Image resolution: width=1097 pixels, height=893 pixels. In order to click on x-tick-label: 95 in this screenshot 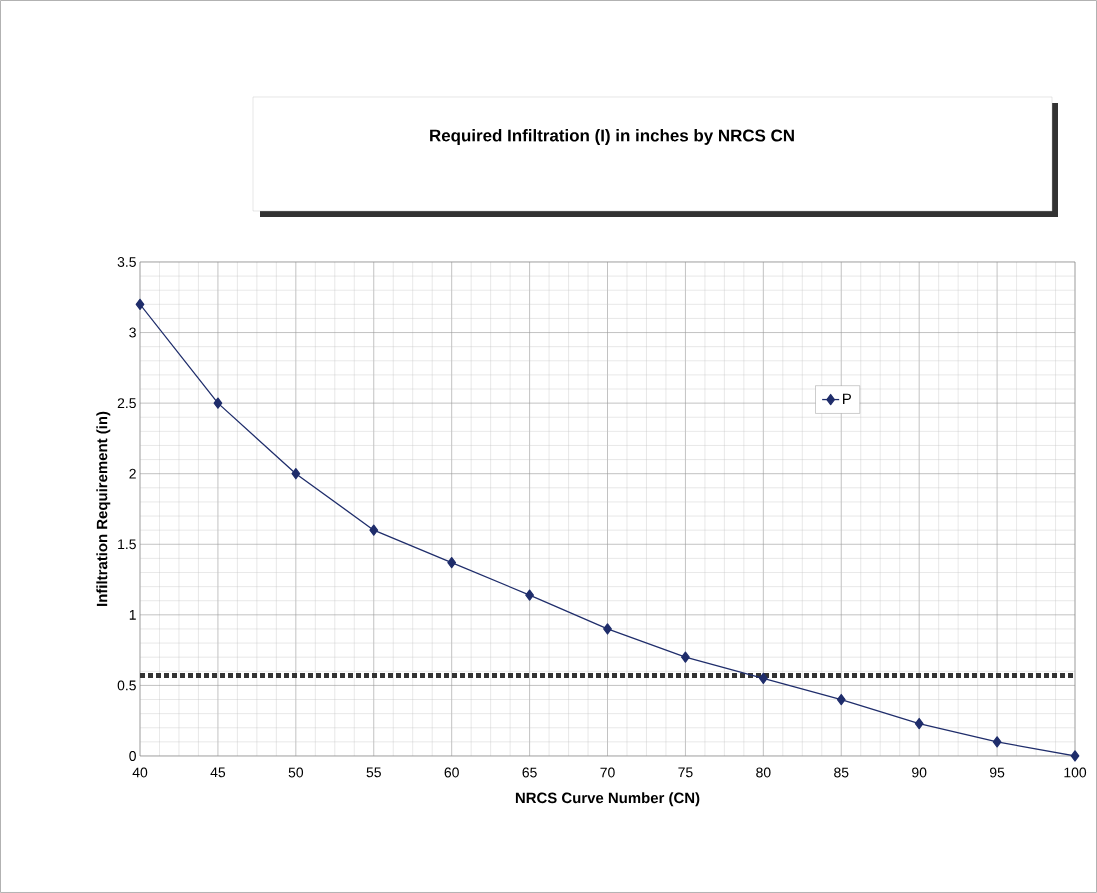, I will do `click(997, 772)`.